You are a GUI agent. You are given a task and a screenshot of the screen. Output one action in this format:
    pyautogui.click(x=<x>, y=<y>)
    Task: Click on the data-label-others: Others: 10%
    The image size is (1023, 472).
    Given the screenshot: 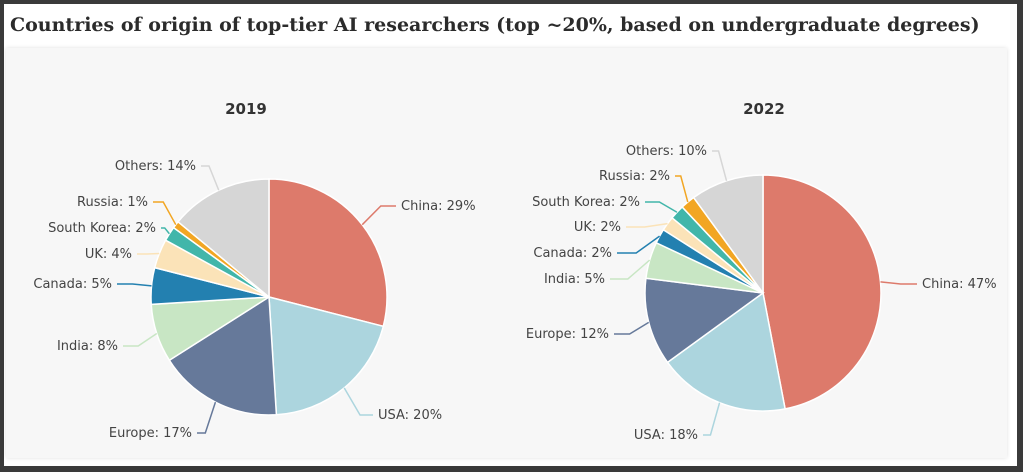 What is the action you would take?
    pyautogui.click(x=666, y=151)
    